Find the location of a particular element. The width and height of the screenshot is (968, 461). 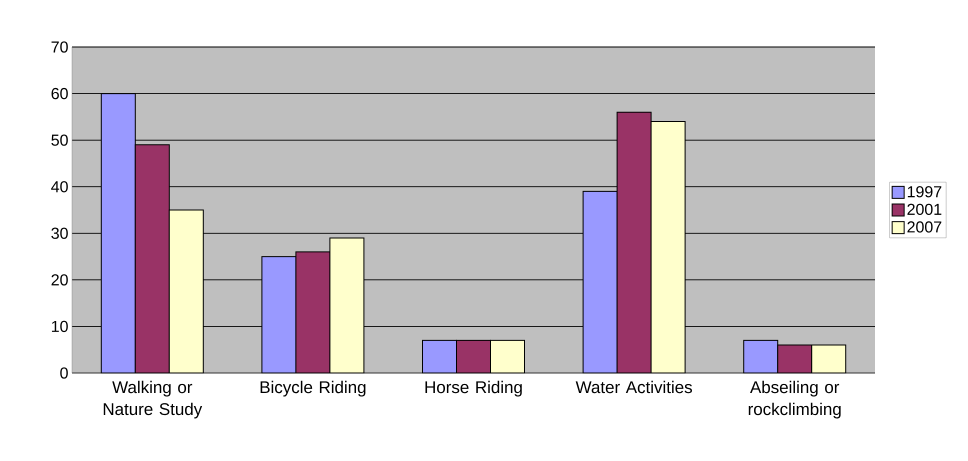

y-tick-label: 20 is located at coordinates (60, 280).